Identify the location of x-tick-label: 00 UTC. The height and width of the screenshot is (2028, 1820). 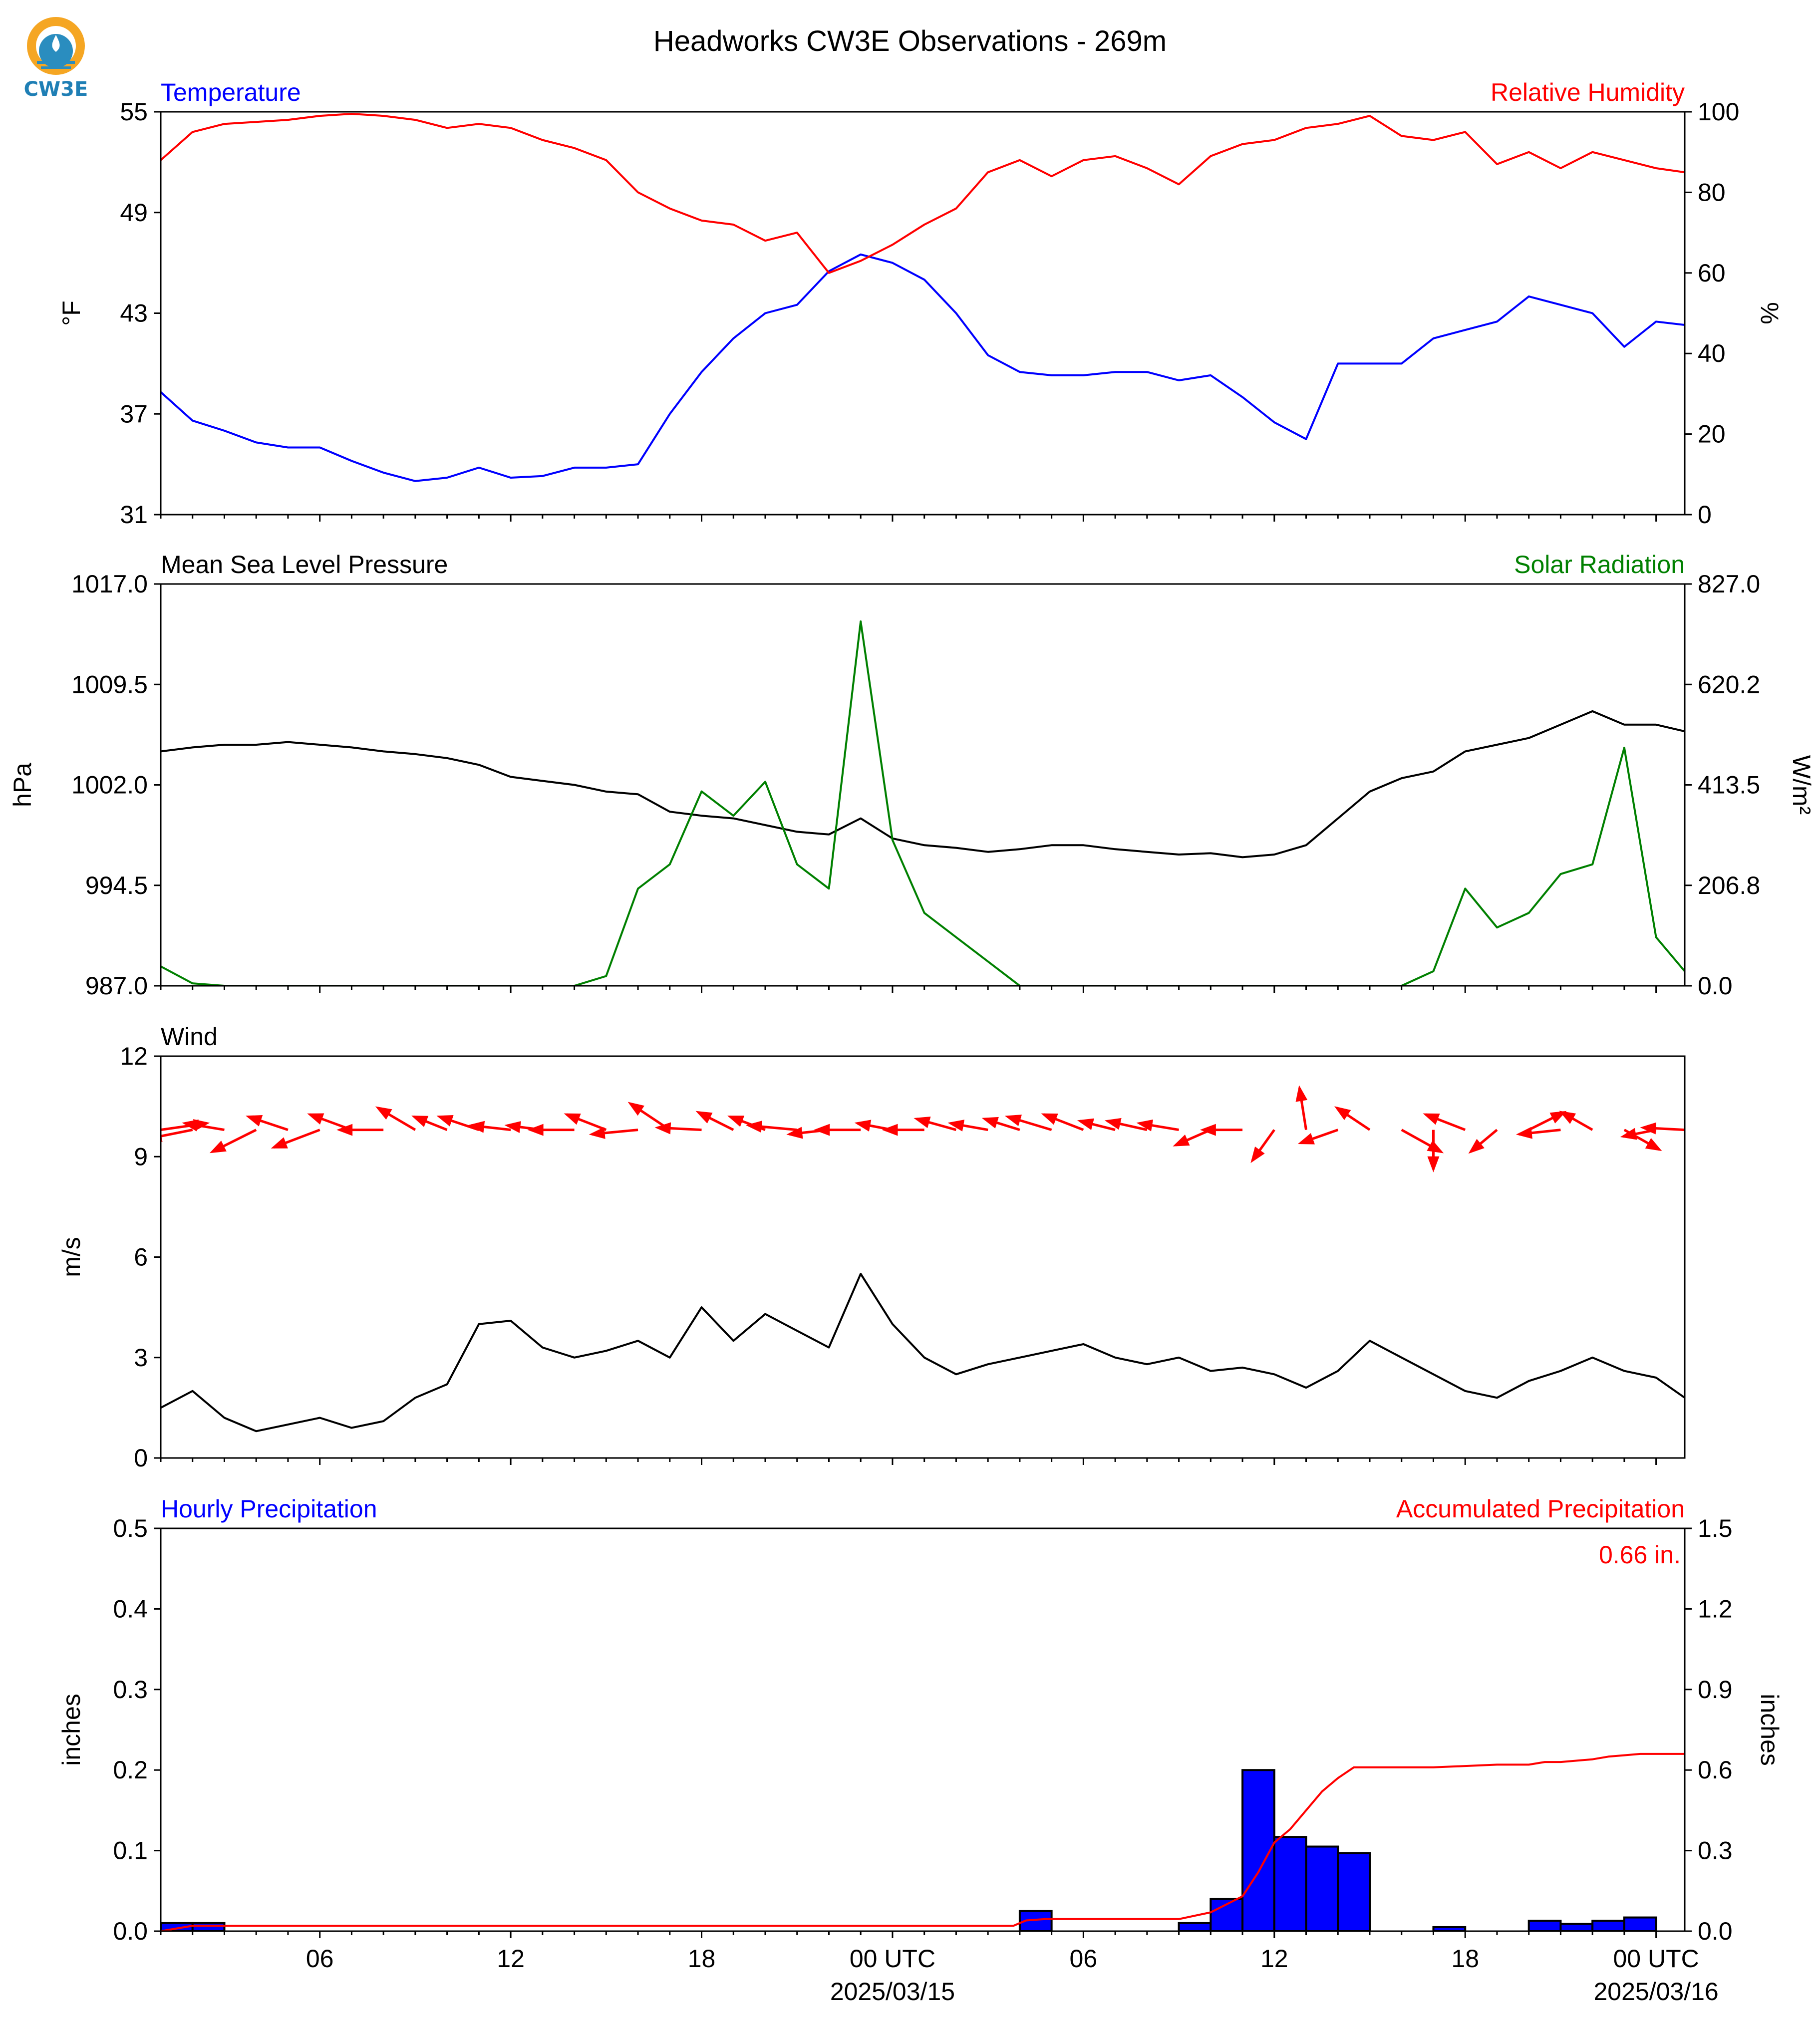
(892, 1959).